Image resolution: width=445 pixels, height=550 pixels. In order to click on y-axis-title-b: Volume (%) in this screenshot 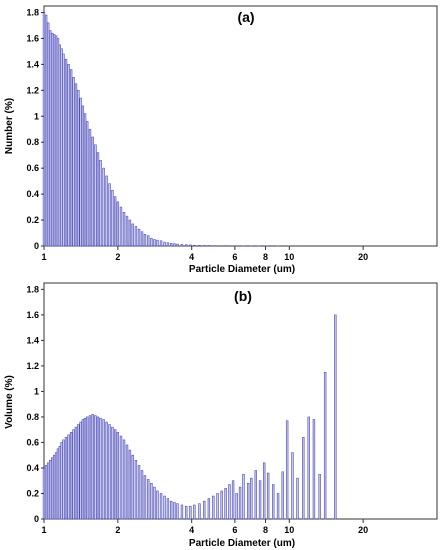, I will do `click(9, 402)`.